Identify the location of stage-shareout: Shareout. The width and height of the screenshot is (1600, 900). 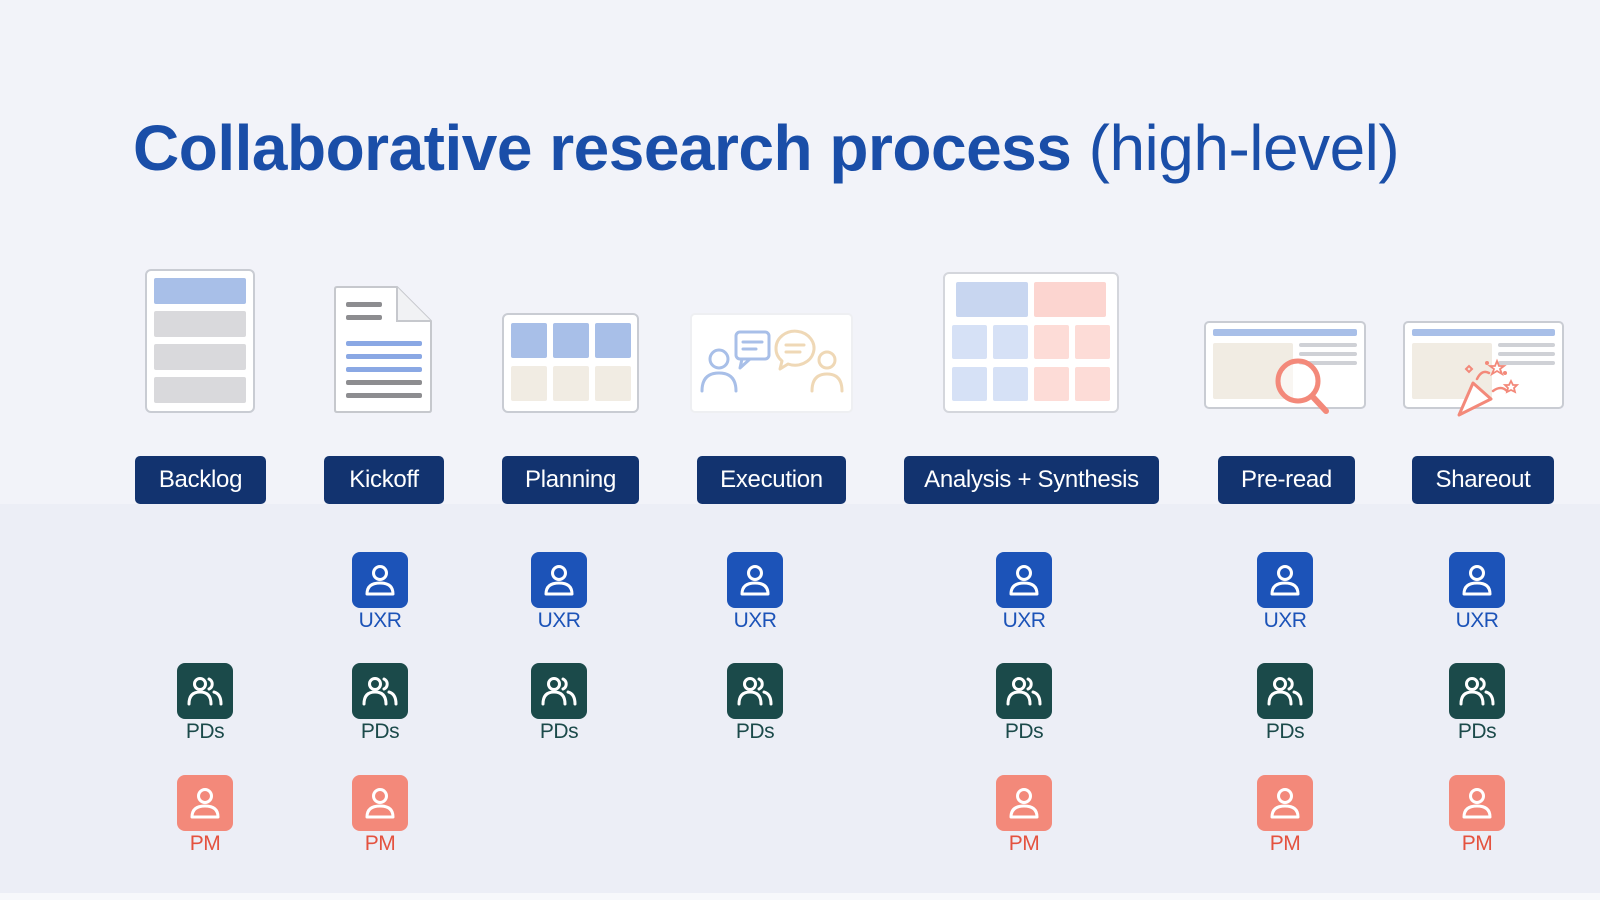
(1483, 480).